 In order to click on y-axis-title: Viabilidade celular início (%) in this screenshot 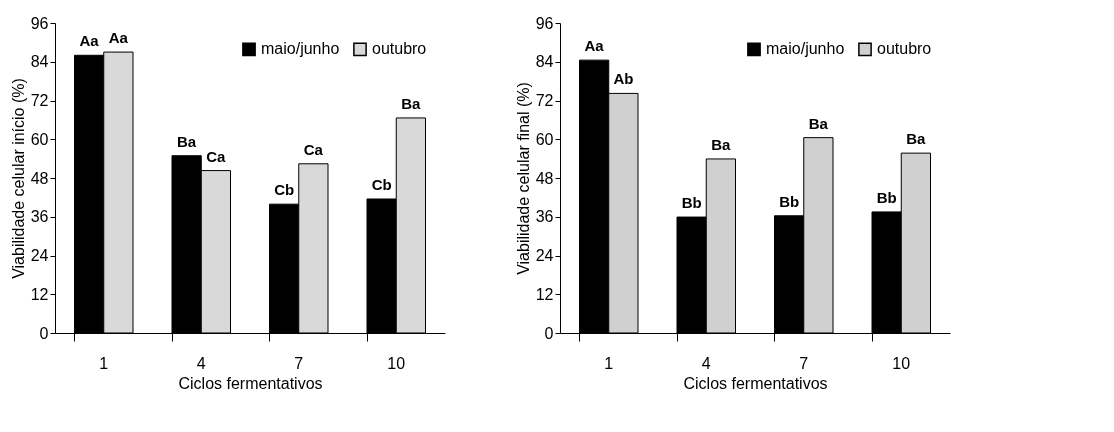, I will do `click(18, 178)`.